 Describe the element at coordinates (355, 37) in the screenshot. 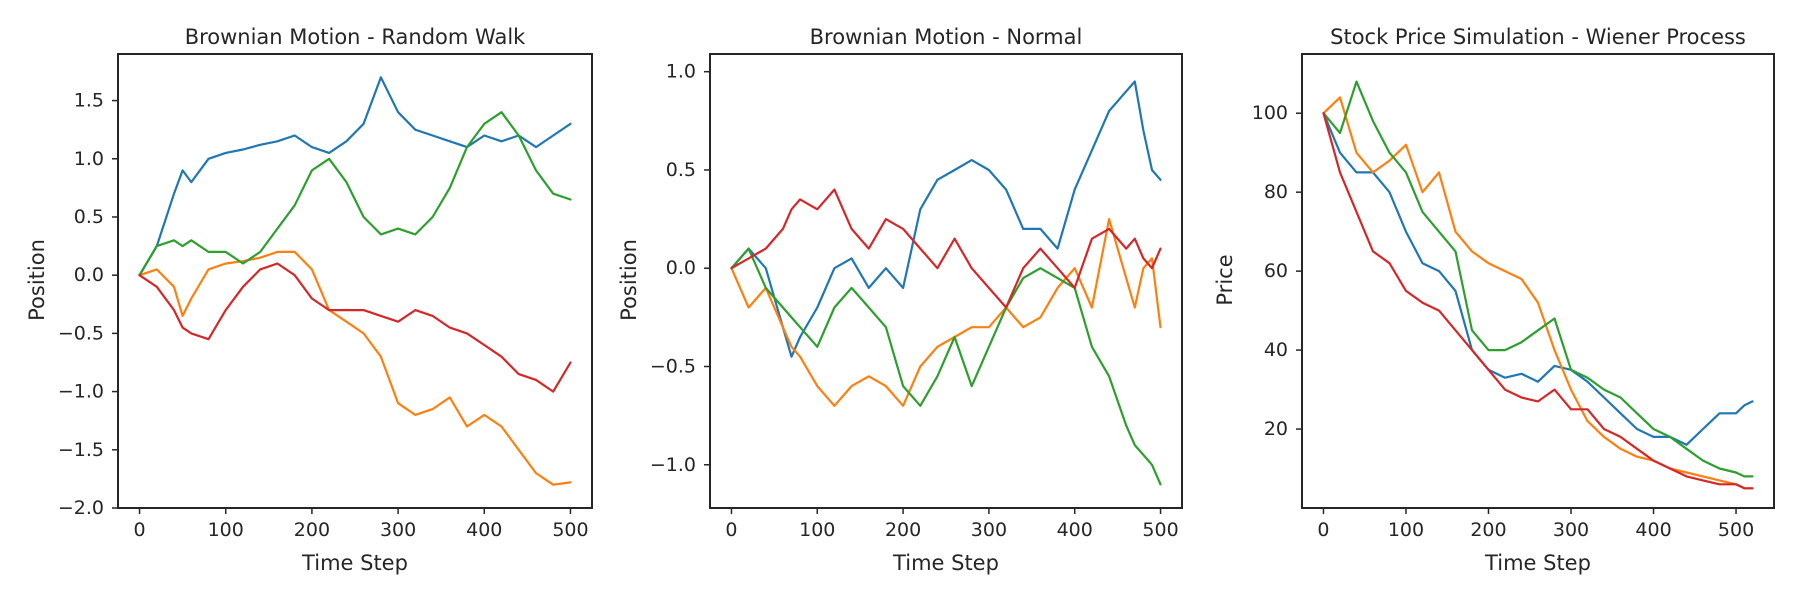

I see `chart-title: Brownian Motion - Random Walk` at that location.